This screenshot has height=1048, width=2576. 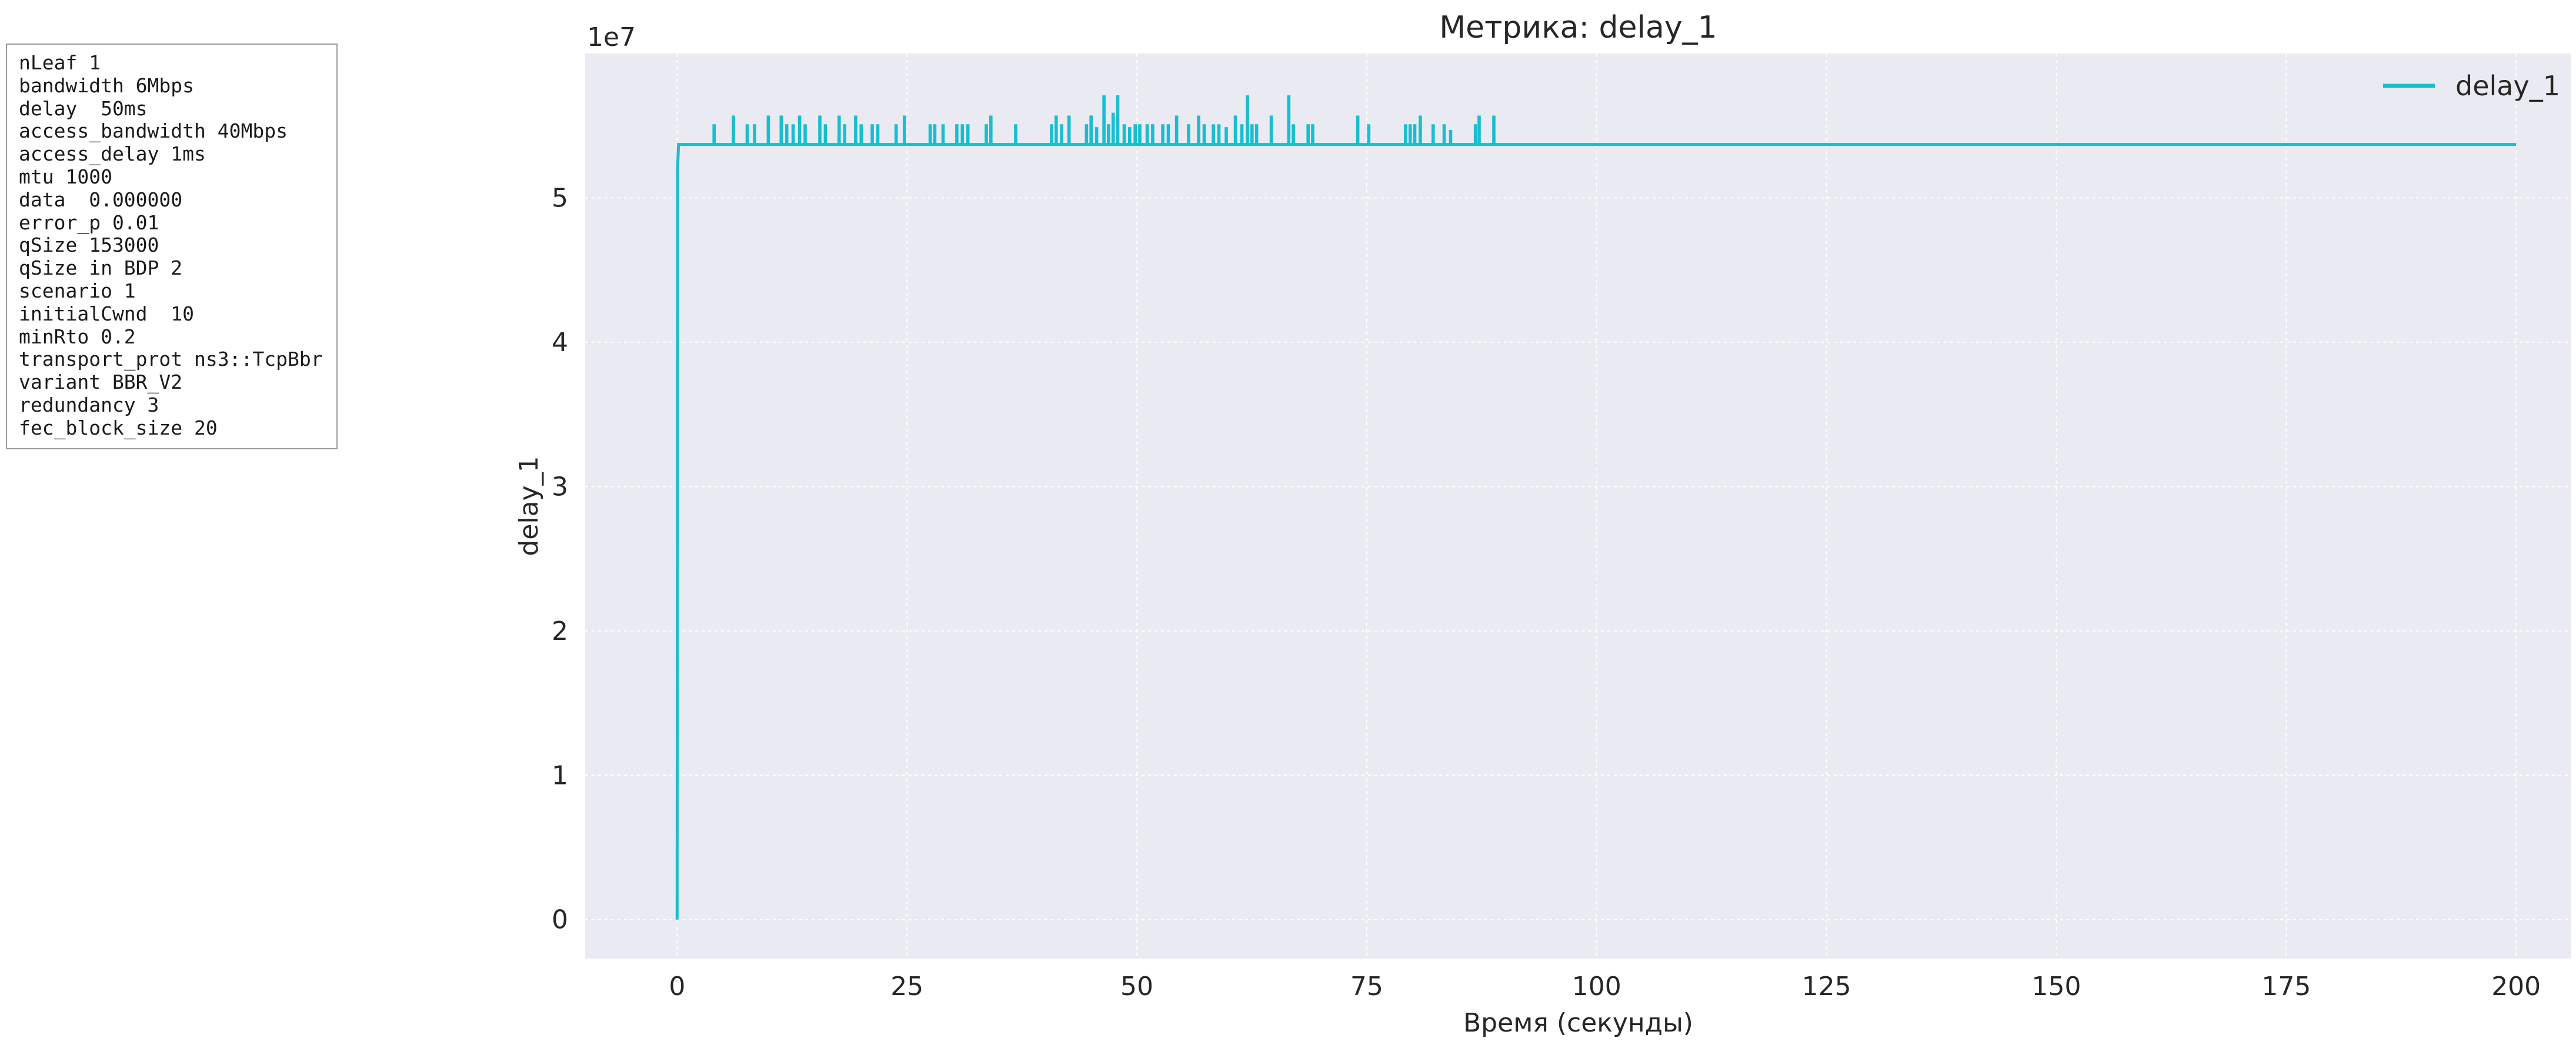 What do you see at coordinates (83, 108) in the screenshot?
I see `param-line: delay 50ms` at bounding box center [83, 108].